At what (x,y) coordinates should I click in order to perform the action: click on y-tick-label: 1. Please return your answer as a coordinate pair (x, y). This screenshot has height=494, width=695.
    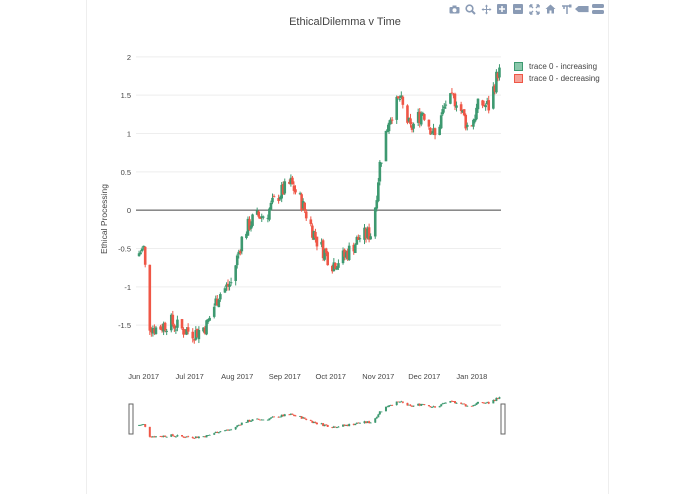
    Looking at the image, I should click on (129, 134).